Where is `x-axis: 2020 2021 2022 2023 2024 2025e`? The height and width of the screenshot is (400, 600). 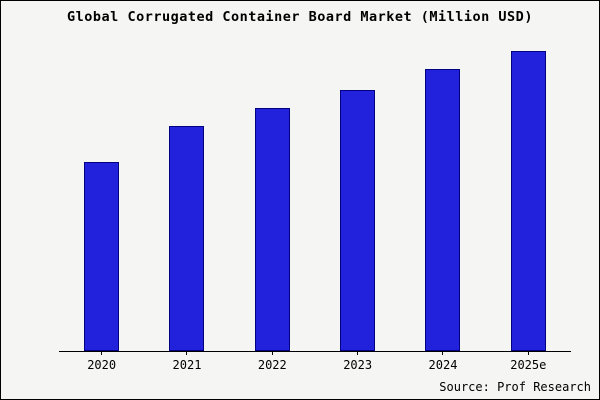
x-axis: 2020 2021 2022 2023 2024 2025e is located at coordinates (315, 361).